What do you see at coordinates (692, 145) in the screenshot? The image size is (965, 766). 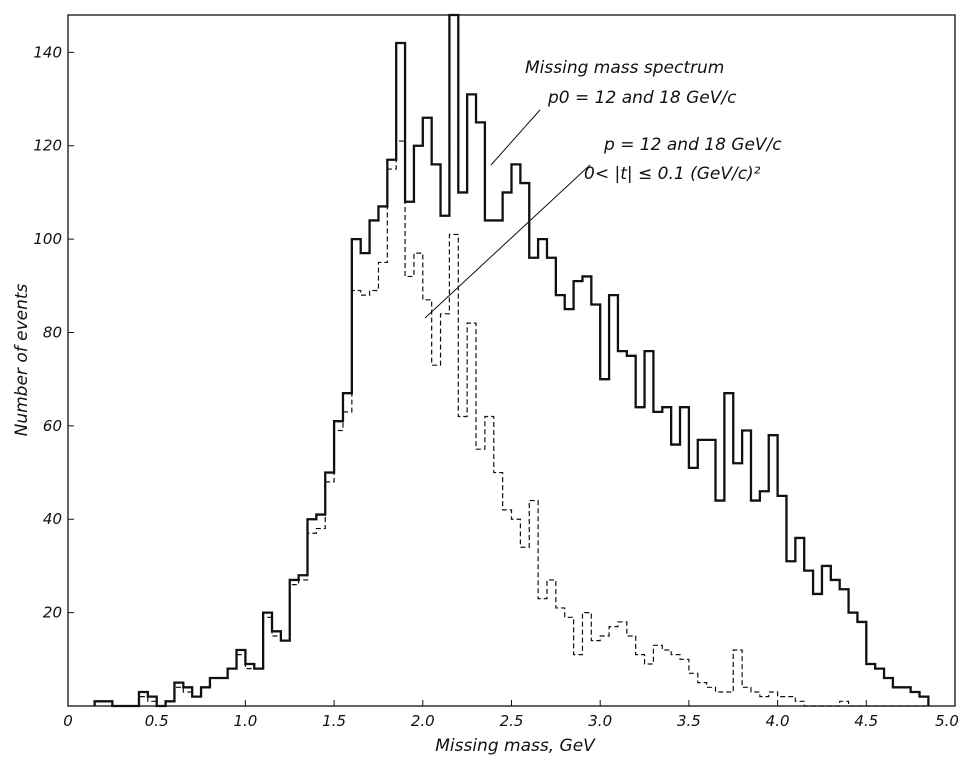 I see `dashed-annotation-line-1: p = 12 and 18 GeV/c` at bounding box center [692, 145].